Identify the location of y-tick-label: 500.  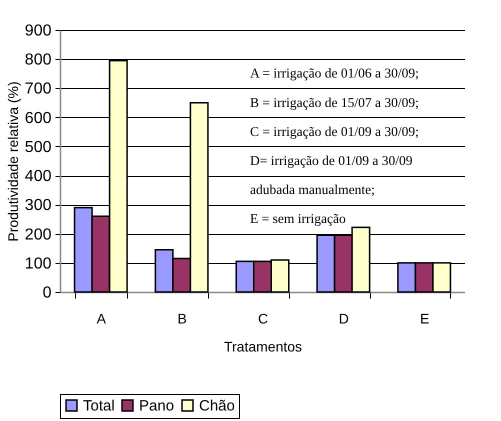
(38, 147).